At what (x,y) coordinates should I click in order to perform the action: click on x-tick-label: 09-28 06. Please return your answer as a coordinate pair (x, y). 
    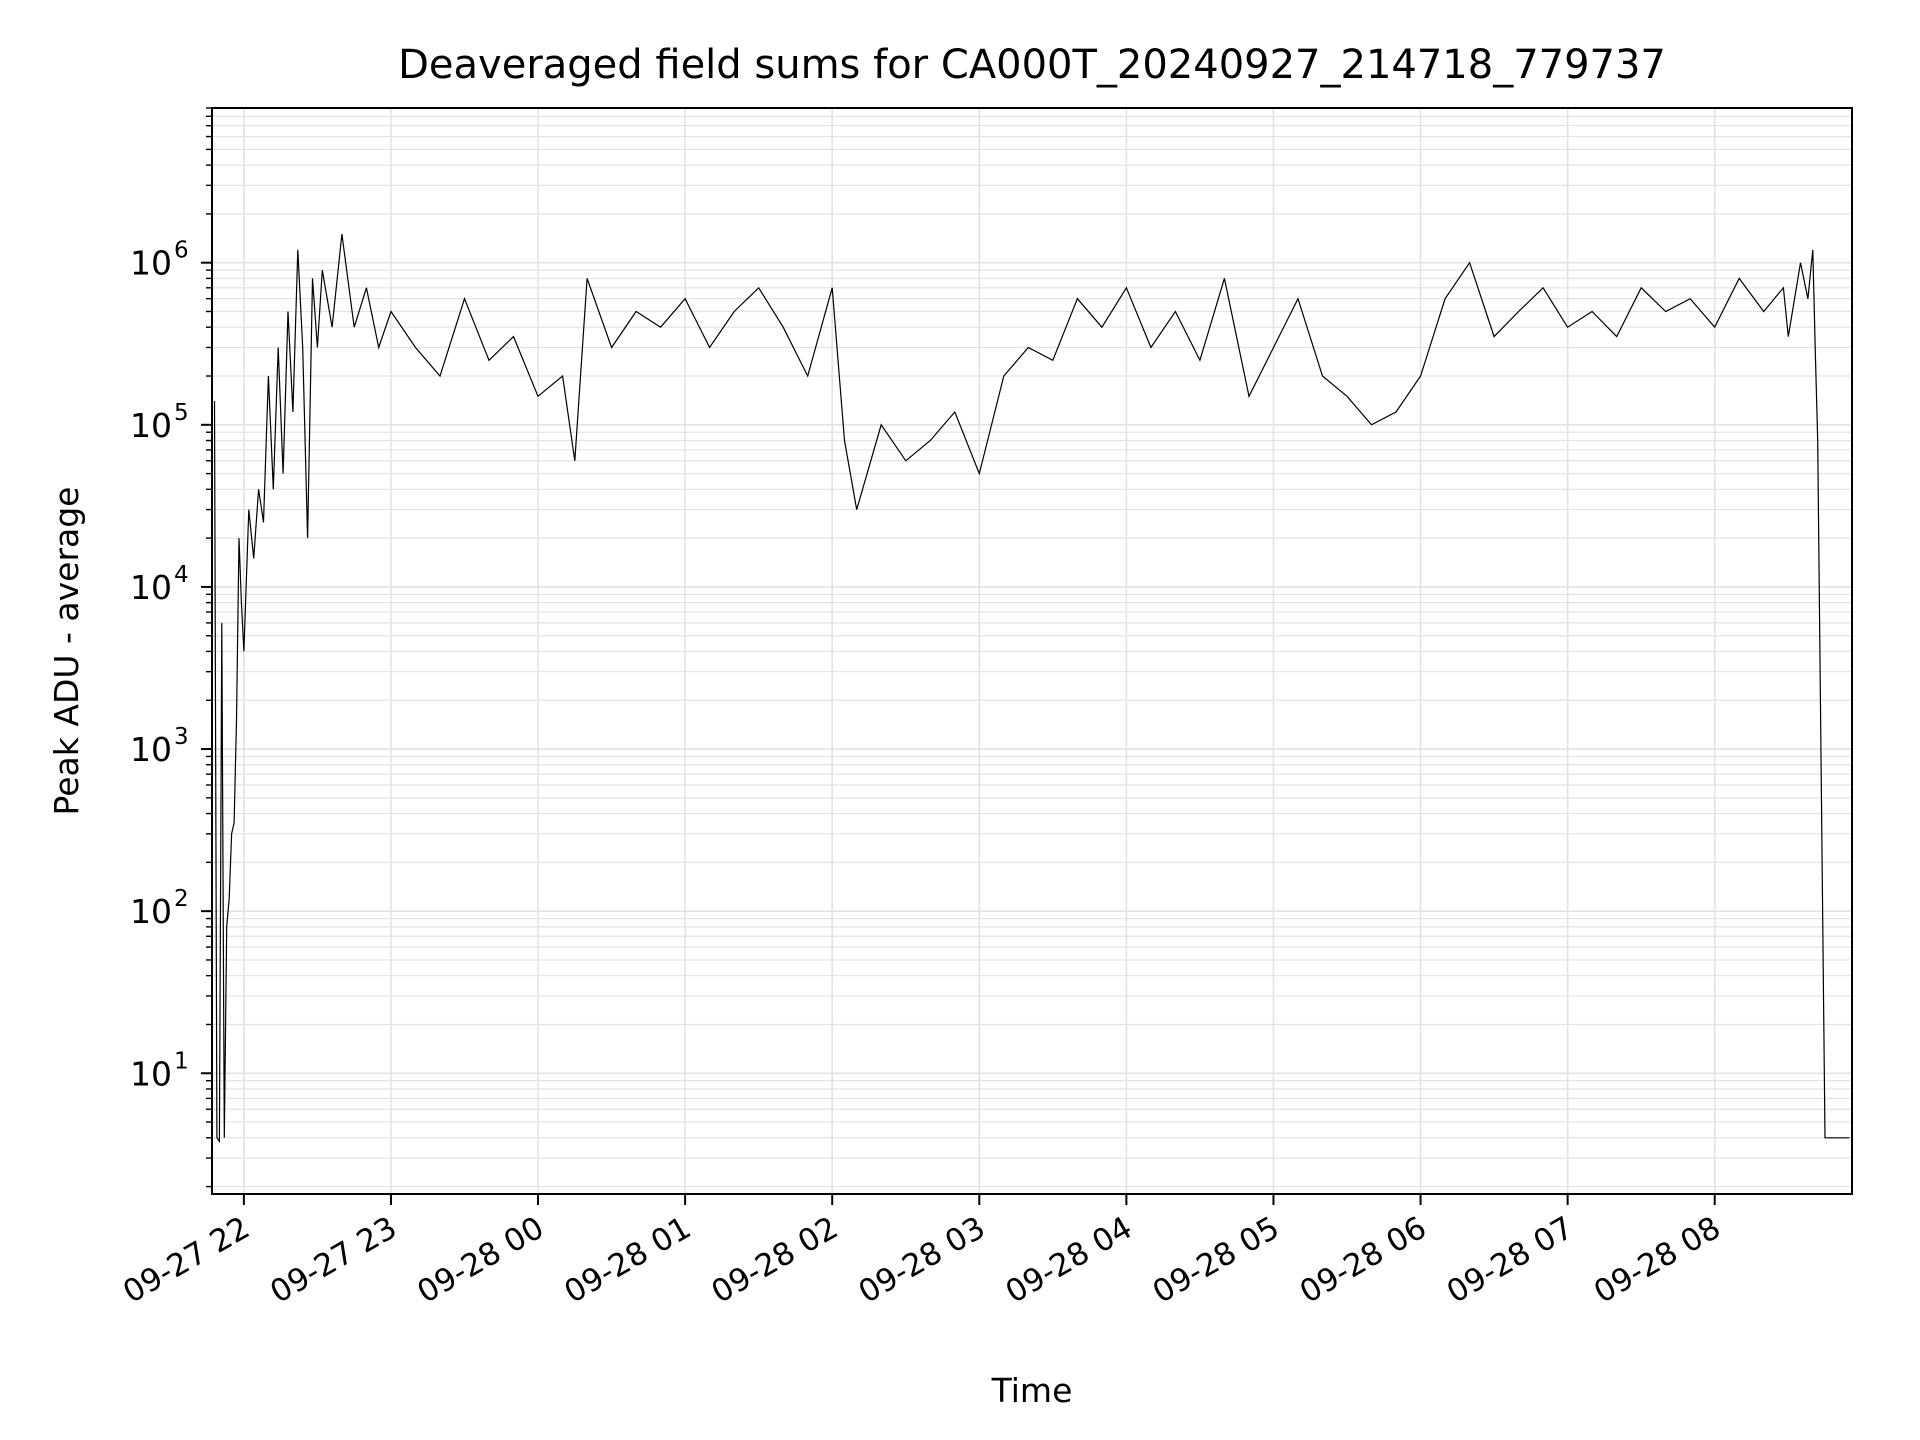
    Looking at the image, I should click on (1363, 1260).